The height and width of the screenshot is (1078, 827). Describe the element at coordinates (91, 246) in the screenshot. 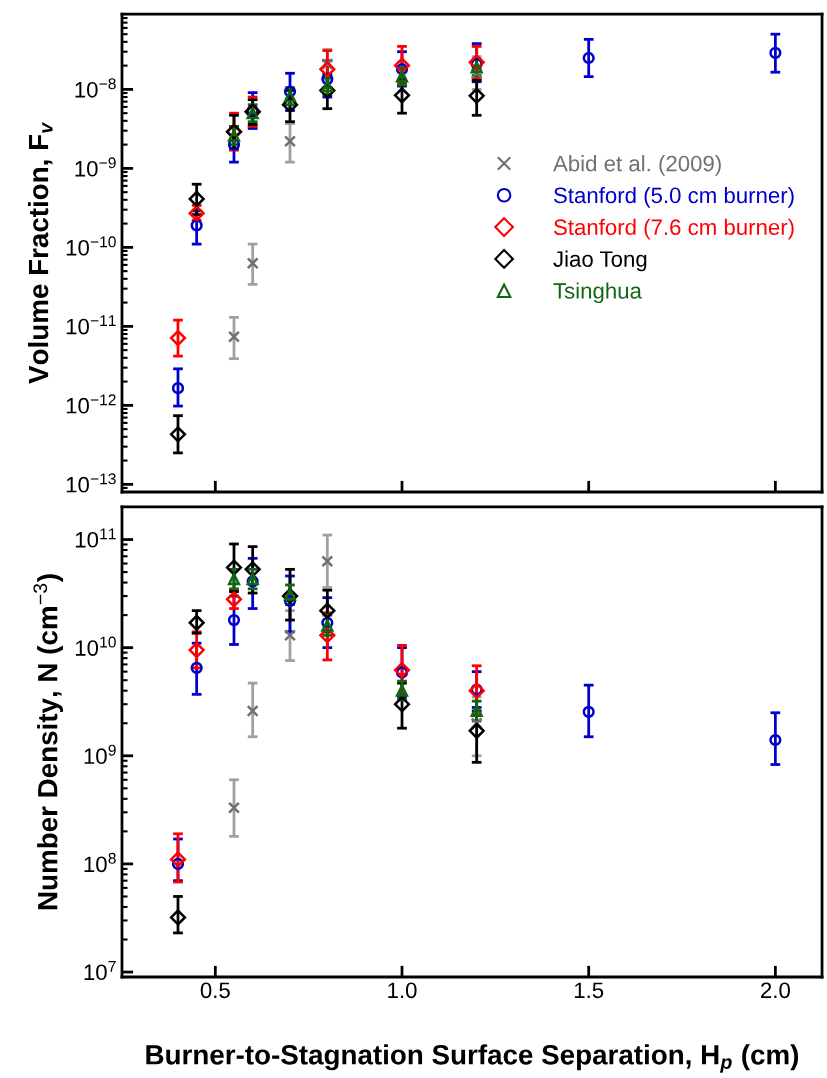

I see `y-tick-label: 10$^{−10}$` at that location.